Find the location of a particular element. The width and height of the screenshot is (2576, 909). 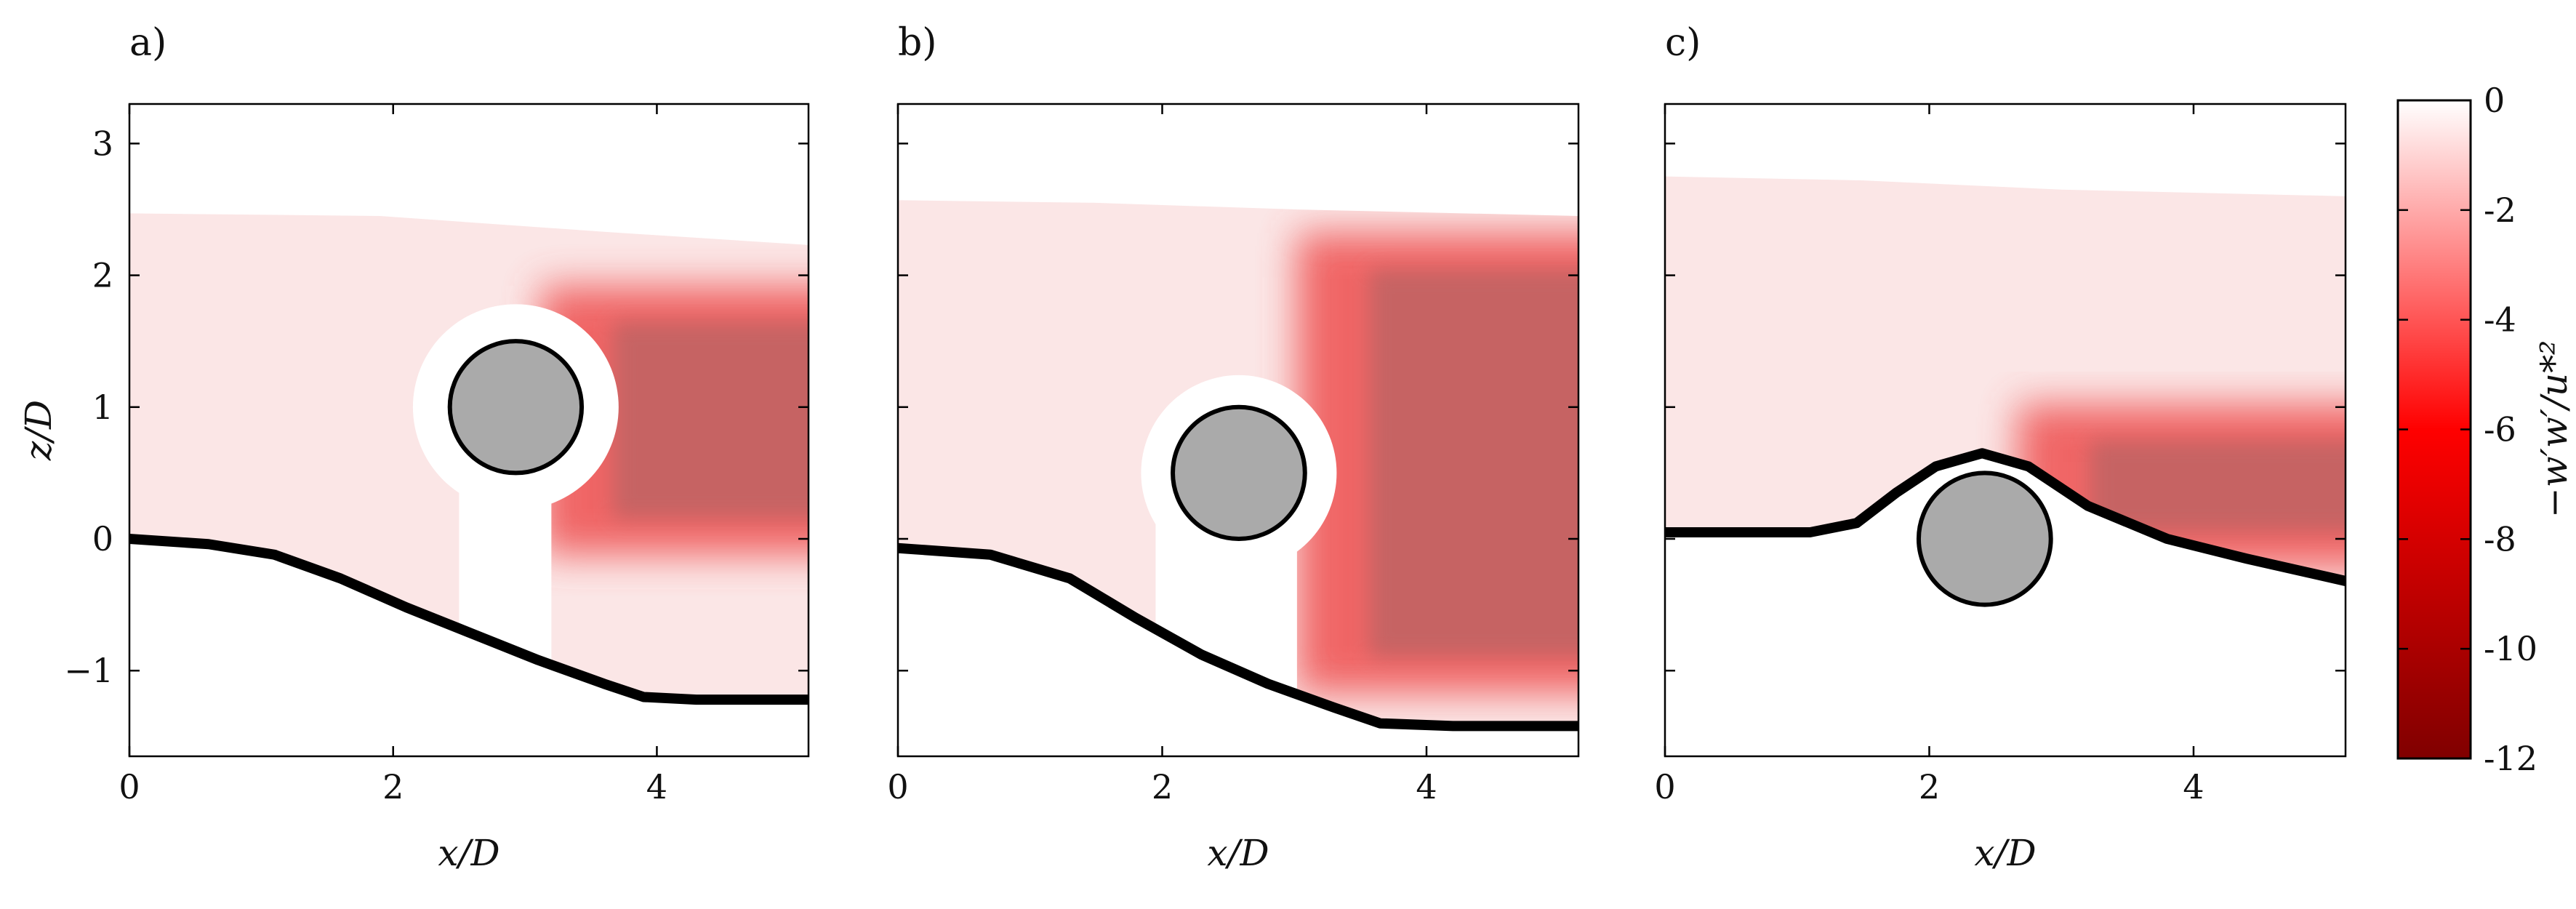

colorbar-tick-label: -10 is located at coordinates (2510, 648).